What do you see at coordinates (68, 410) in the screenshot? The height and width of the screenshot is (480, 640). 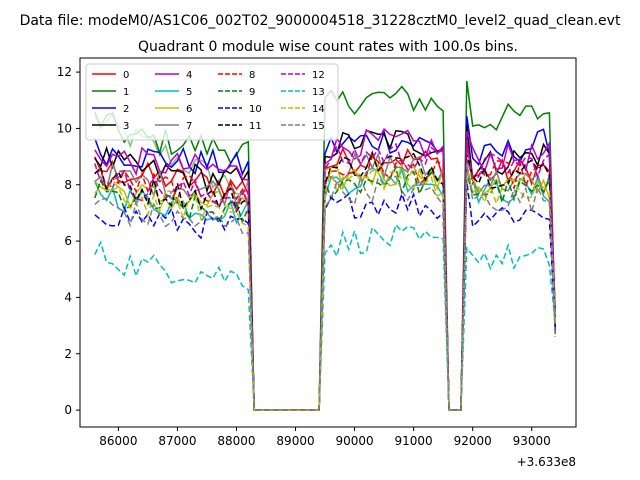 I see `y-tick-label: 0` at bounding box center [68, 410].